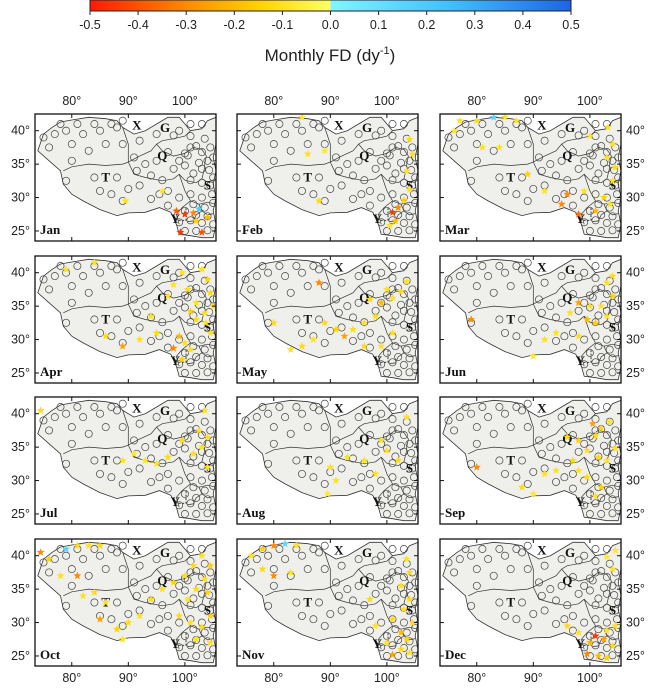 Image resolution: width=658 pixels, height=696 pixels. I want to click on region-label-g: G, so click(570, 127).